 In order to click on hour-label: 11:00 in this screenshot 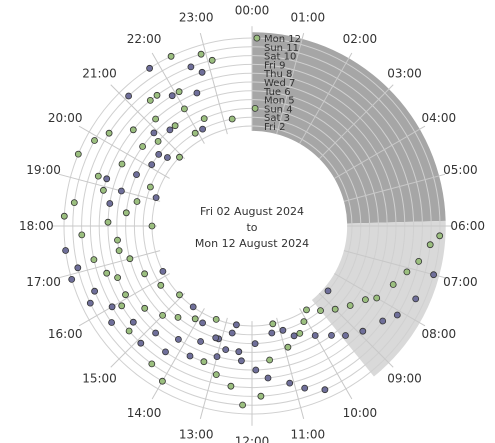, I will do `click(308, 434)`.